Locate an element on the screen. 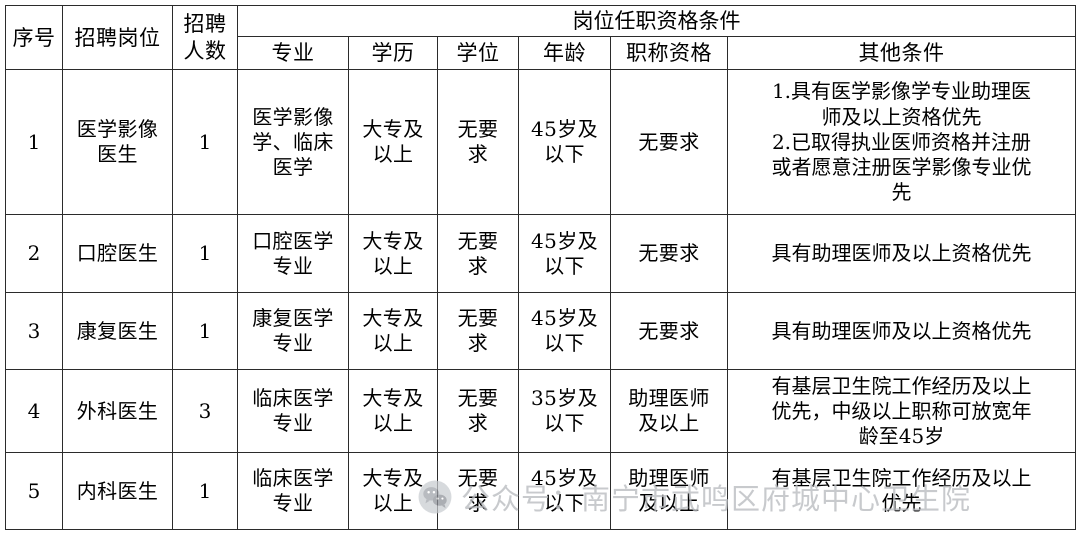 The image size is (1080, 537). cell-other-line: 优先，中级以上职称可放宽年 is located at coordinates (901, 410).